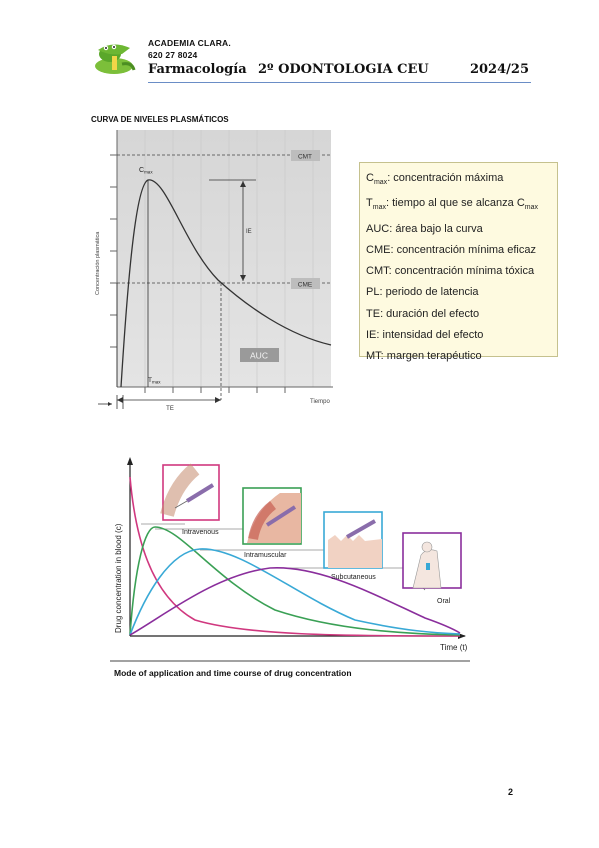  Describe the element at coordinates (226, 283) in the screenshot. I see `plasma-curve` at that location.